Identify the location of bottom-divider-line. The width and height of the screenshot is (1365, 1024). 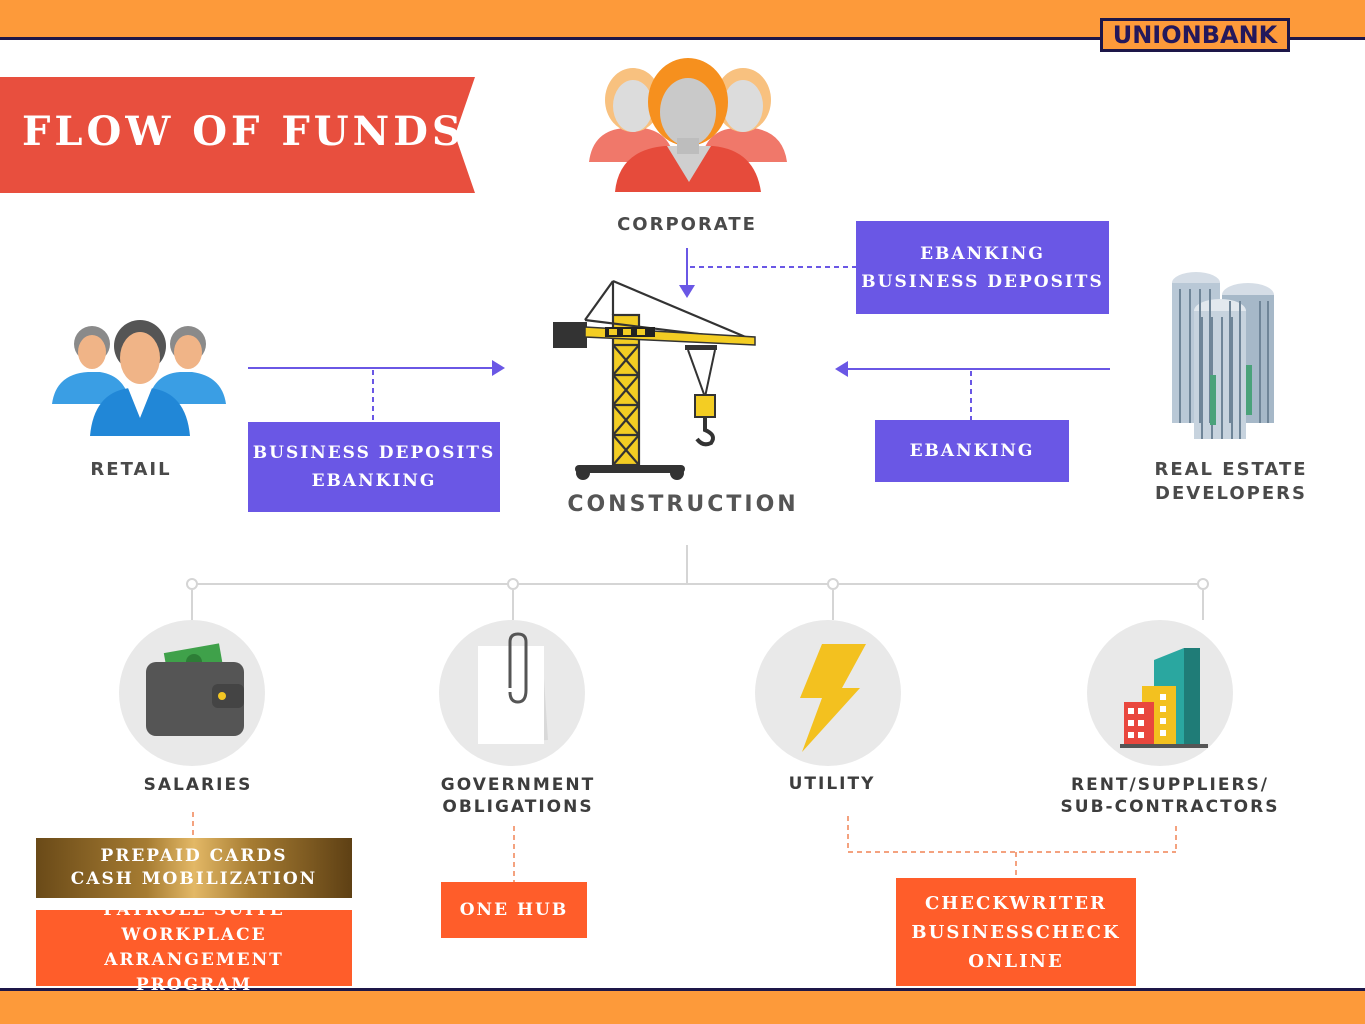
(682, 989).